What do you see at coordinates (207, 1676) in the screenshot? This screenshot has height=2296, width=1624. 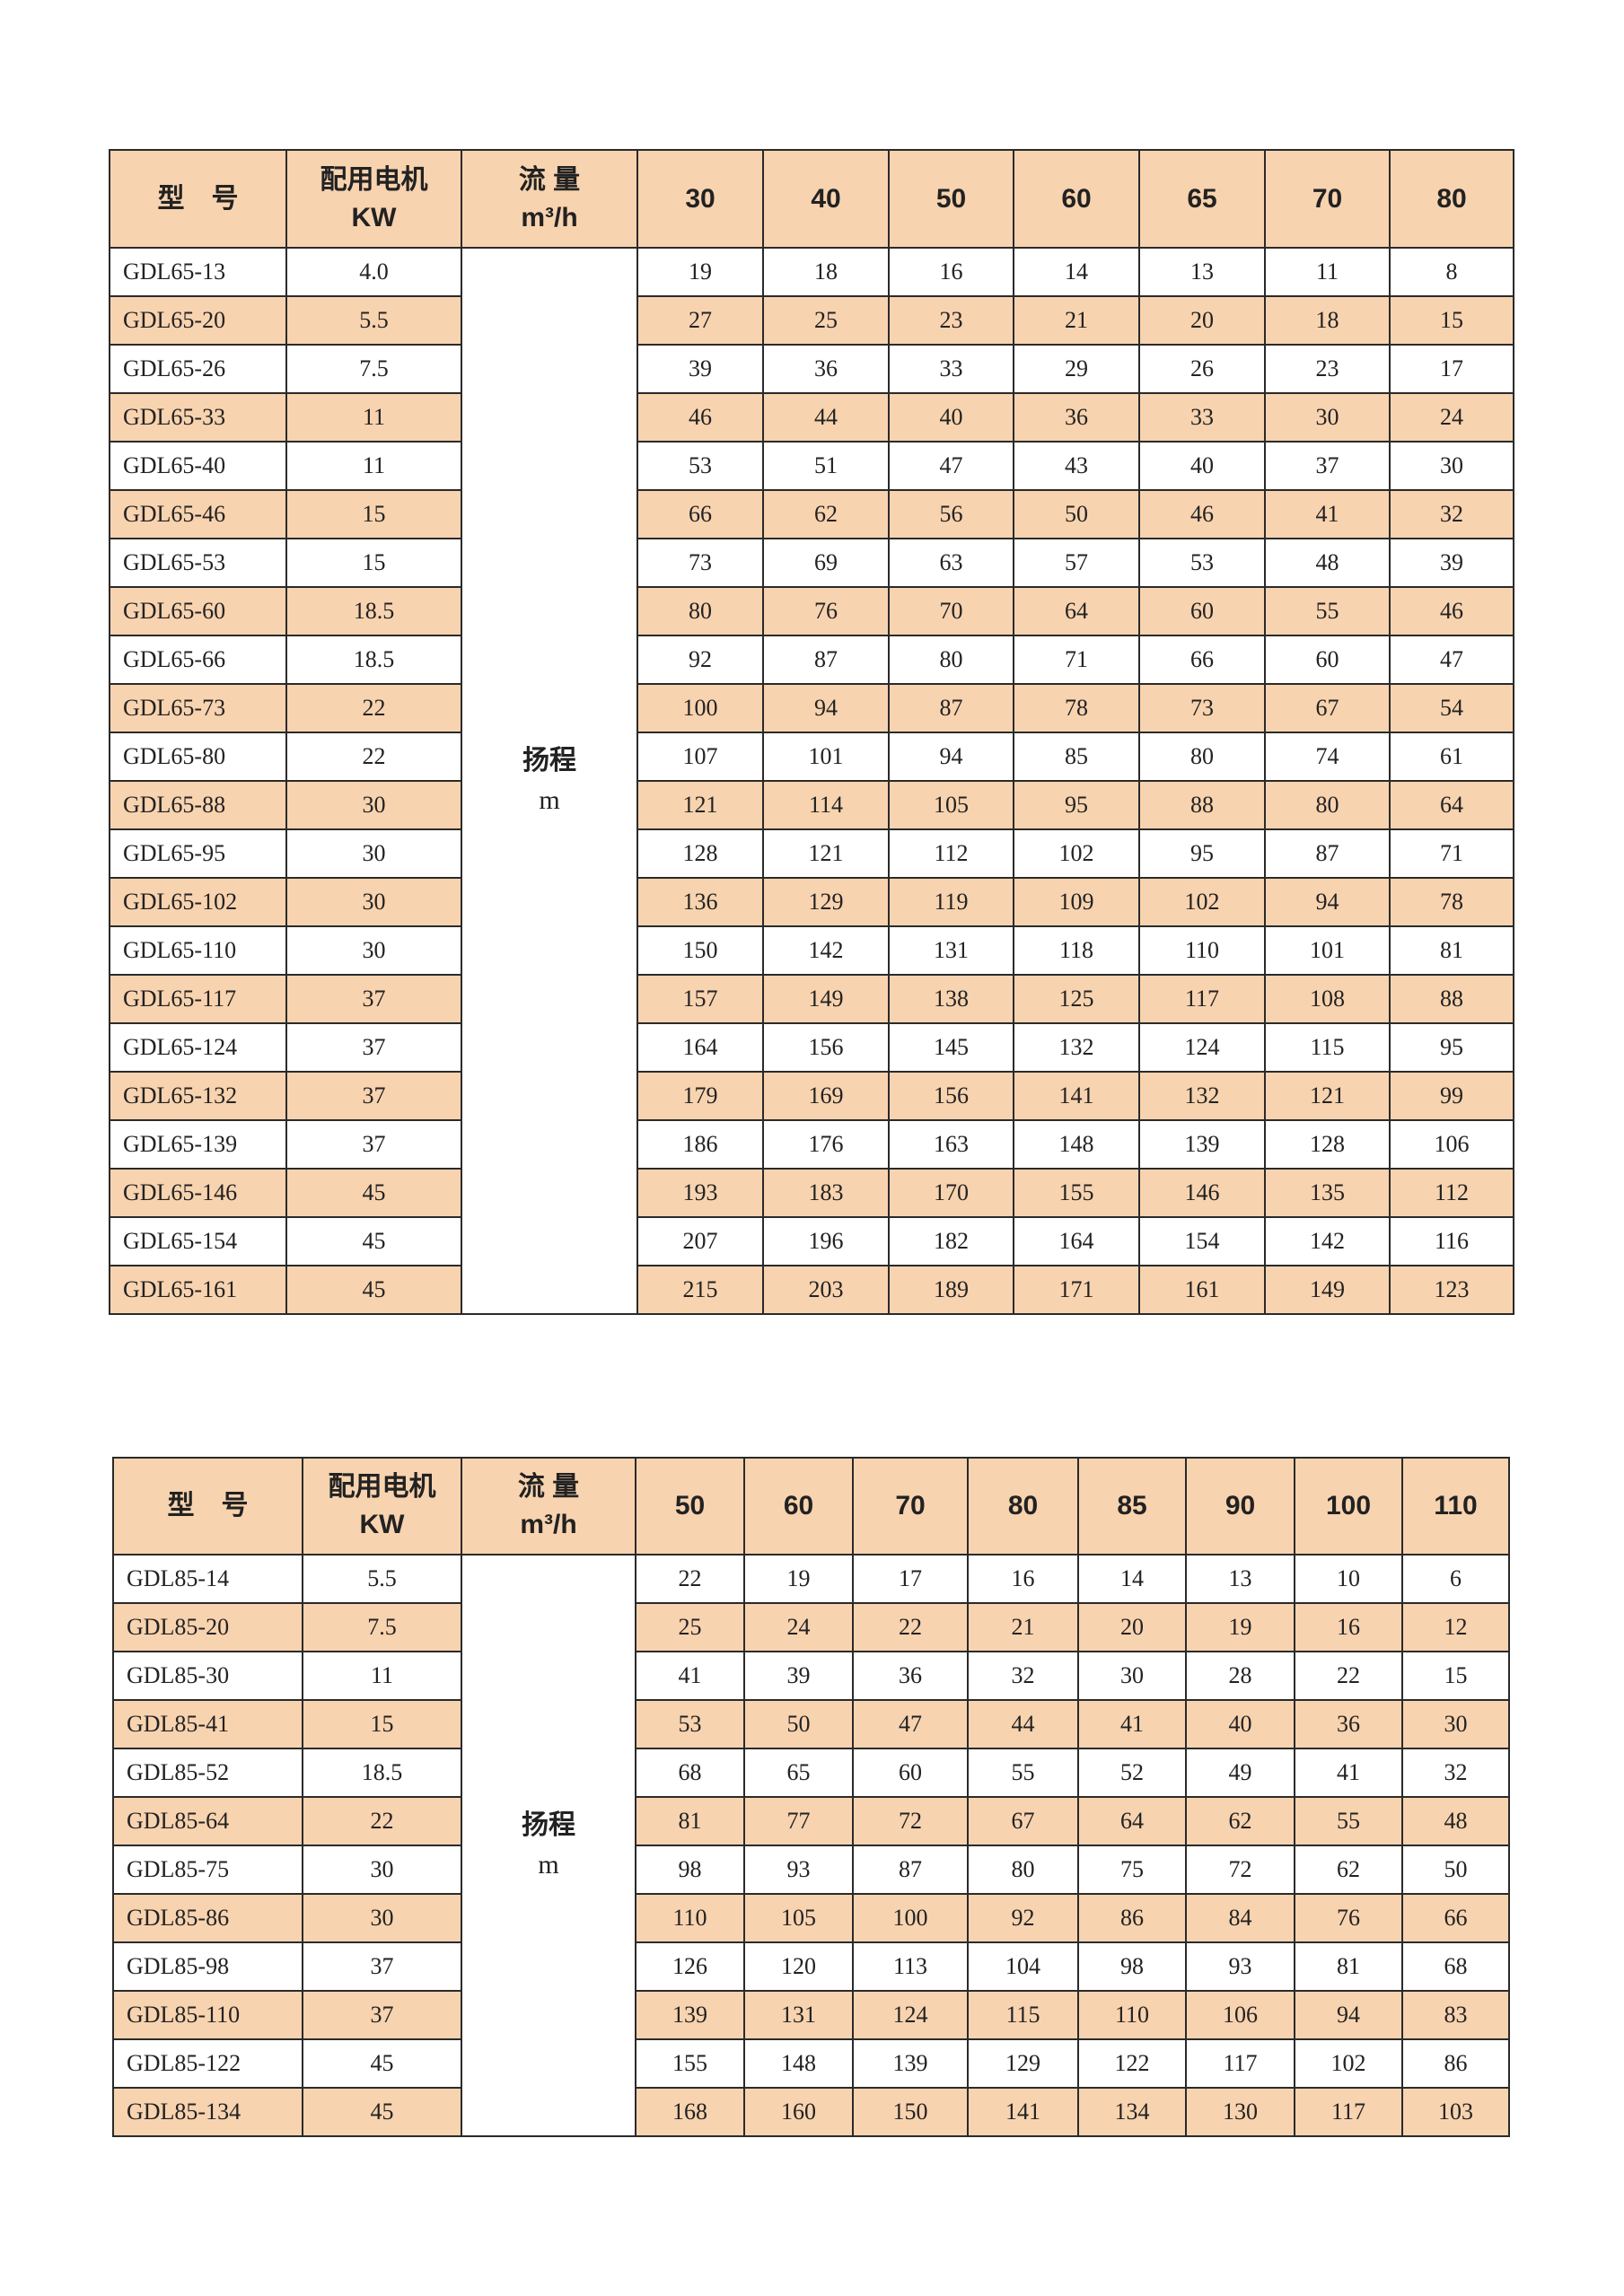 I see `model-cell: GDL85-30` at bounding box center [207, 1676].